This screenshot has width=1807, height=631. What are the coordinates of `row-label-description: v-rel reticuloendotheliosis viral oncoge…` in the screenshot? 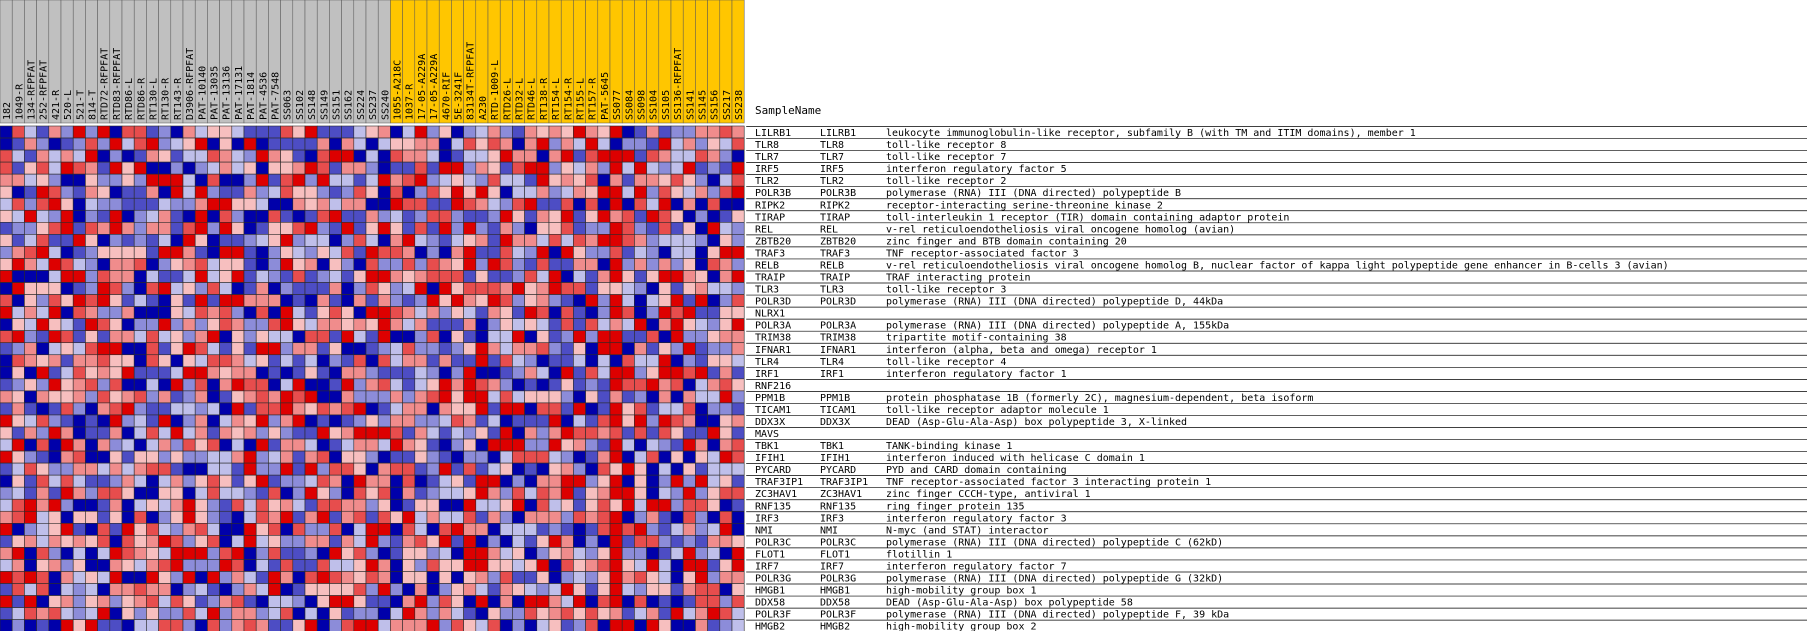 It's located at (1277, 265).